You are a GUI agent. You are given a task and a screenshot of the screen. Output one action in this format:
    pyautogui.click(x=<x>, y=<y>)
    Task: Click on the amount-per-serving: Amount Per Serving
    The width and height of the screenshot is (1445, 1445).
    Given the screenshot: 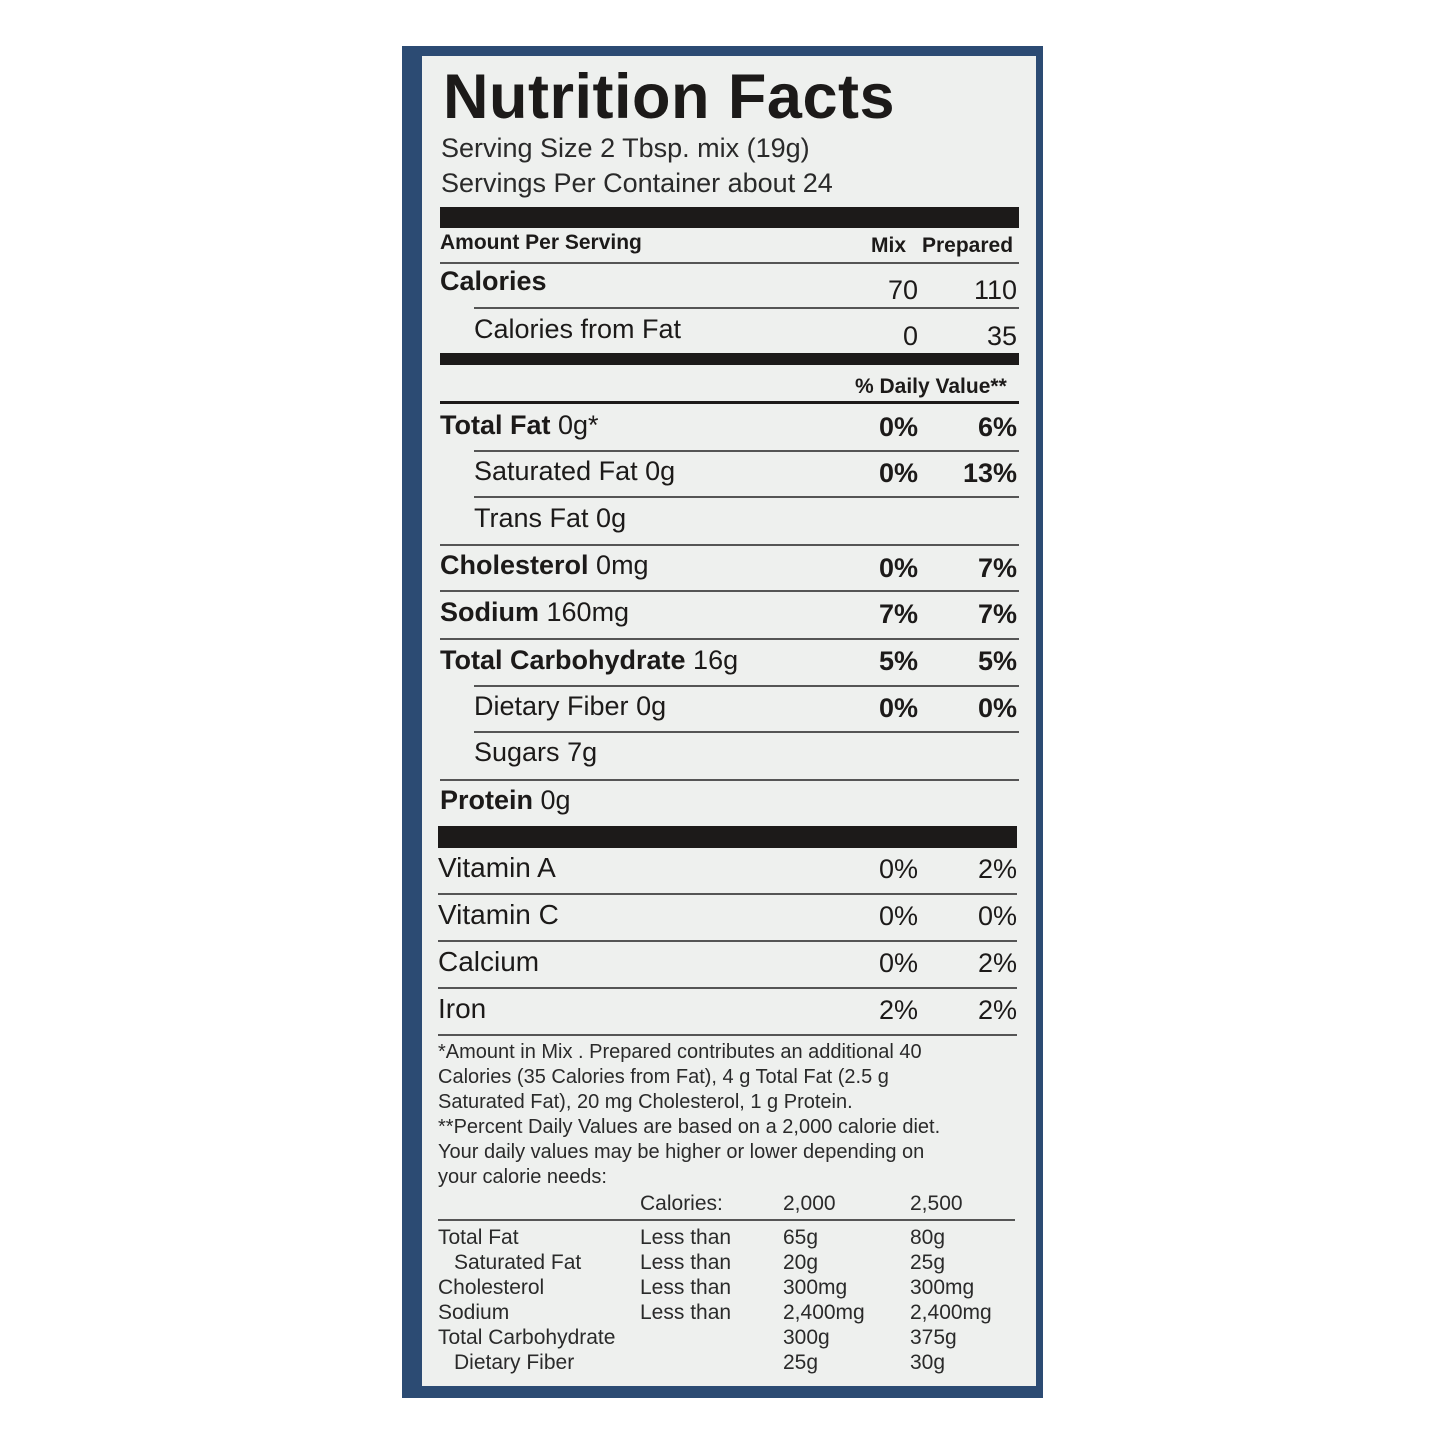 What is the action you would take?
    pyautogui.click(x=541, y=242)
    